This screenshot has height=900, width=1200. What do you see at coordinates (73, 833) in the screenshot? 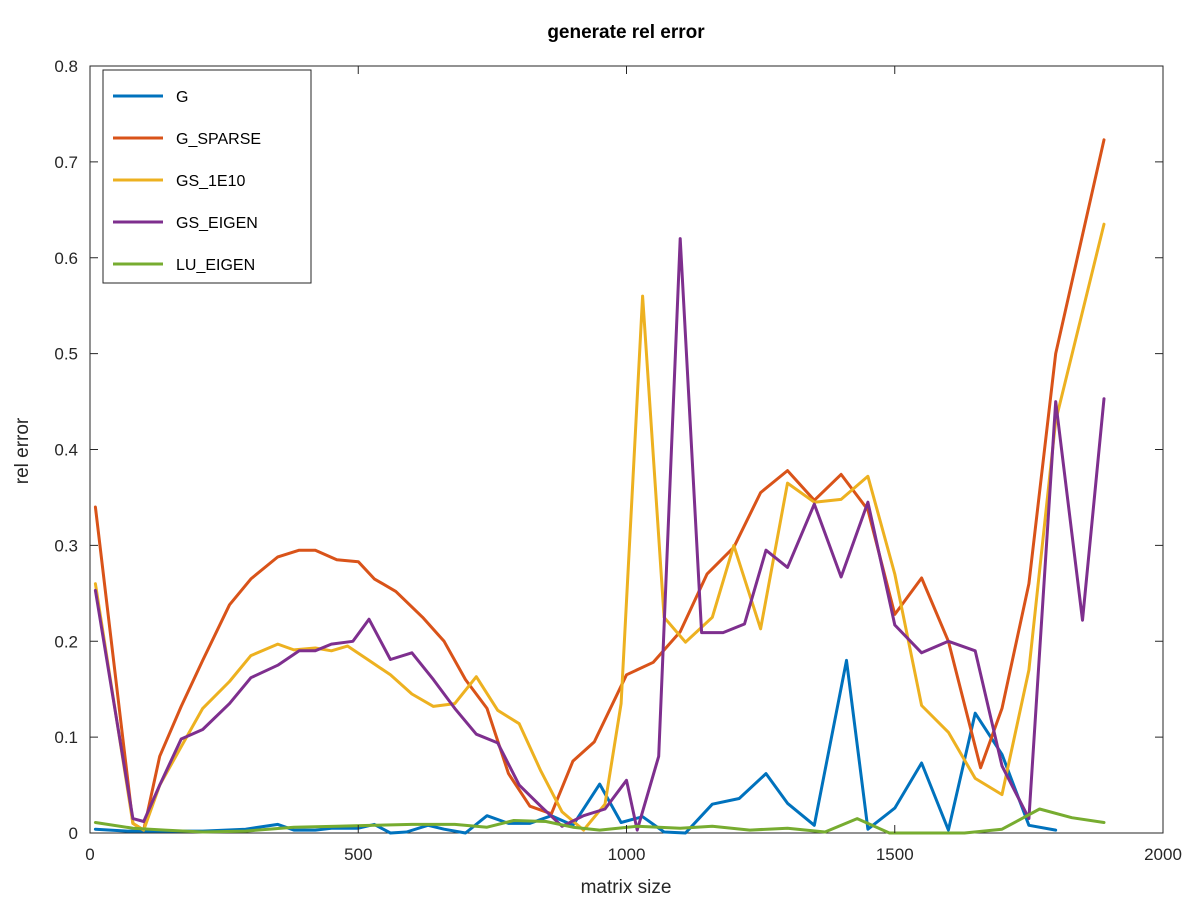
I see `y-tick-label: 0` at bounding box center [73, 833].